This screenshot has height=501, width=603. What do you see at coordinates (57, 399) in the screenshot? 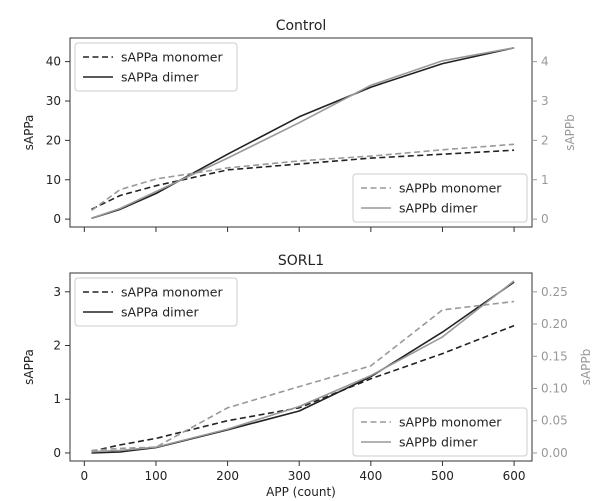
I see `y-left-tick-label-1-1: 1` at bounding box center [57, 399].